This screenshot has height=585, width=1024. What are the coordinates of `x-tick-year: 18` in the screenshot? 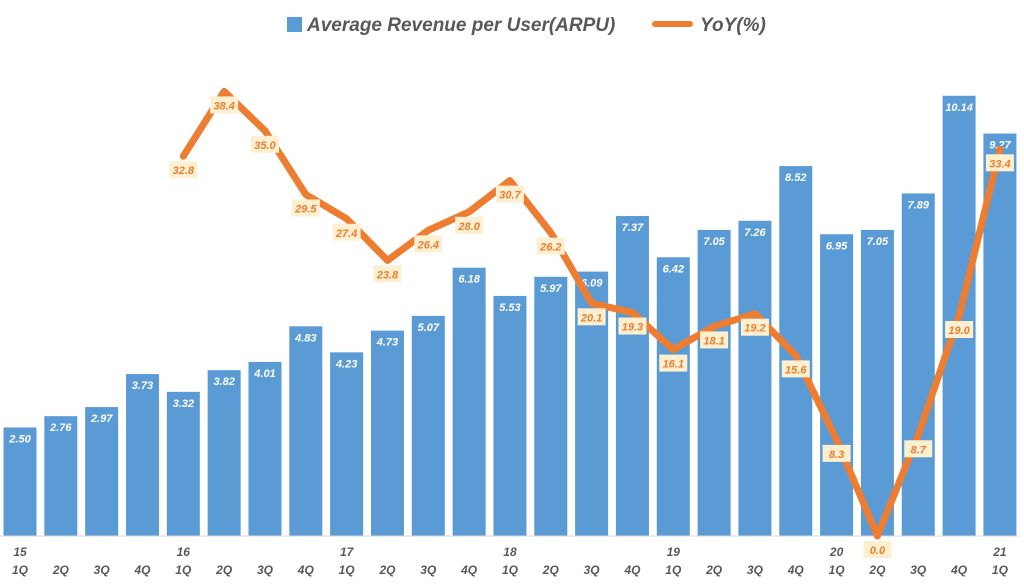 It's located at (510, 552).